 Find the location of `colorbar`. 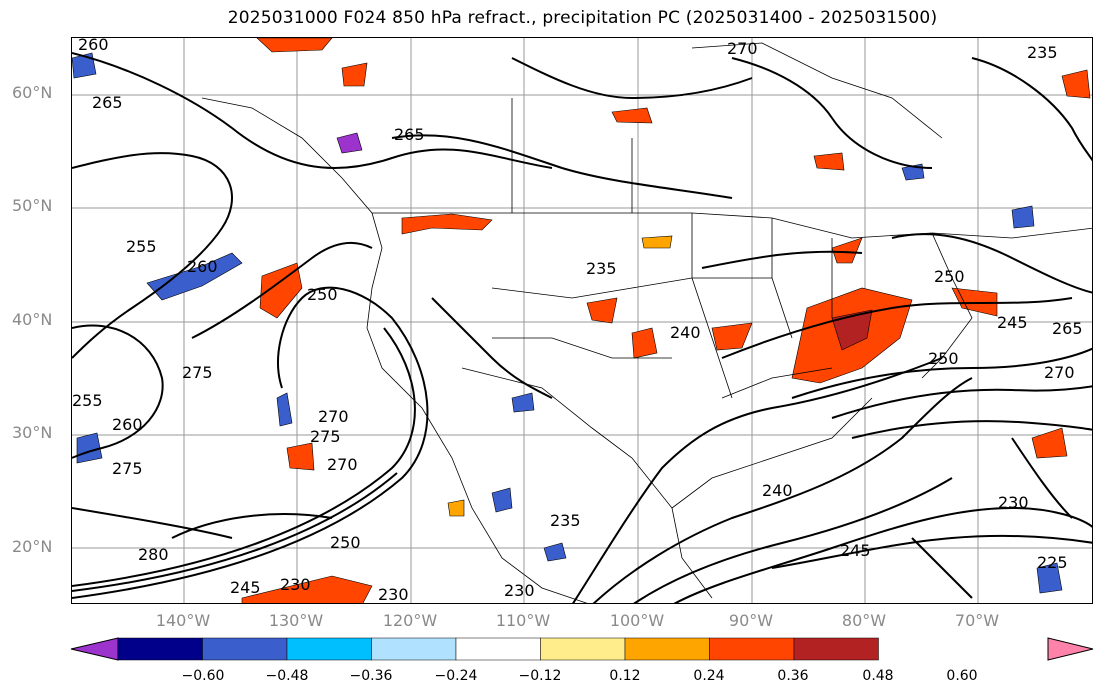

colorbar is located at coordinates (582, 649).